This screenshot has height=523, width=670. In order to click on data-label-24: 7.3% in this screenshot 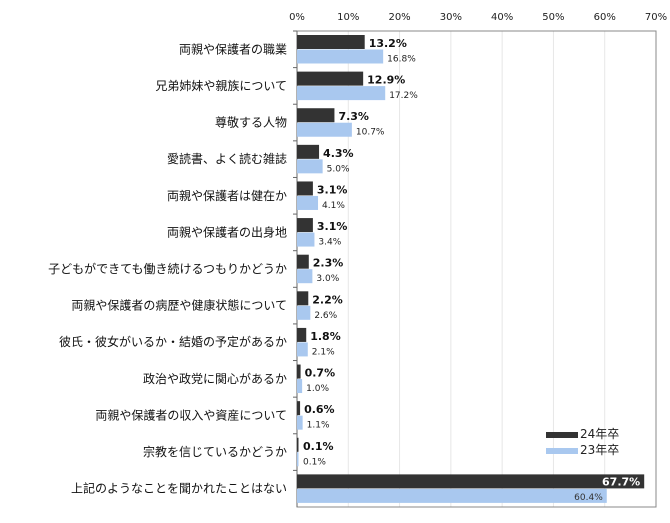, I will do `click(353, 116)`.